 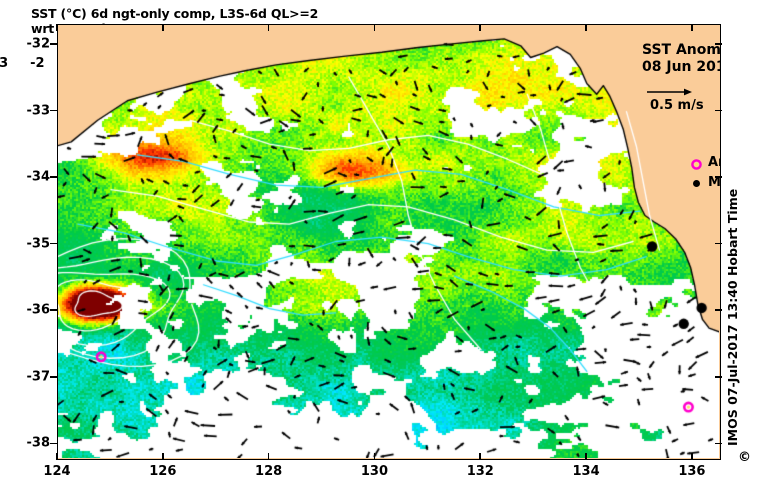 What do you see at coordinates (269, 471) in the screenshot?
I see `x-axis-tick-label: 128` at bounding box center [269, 471].